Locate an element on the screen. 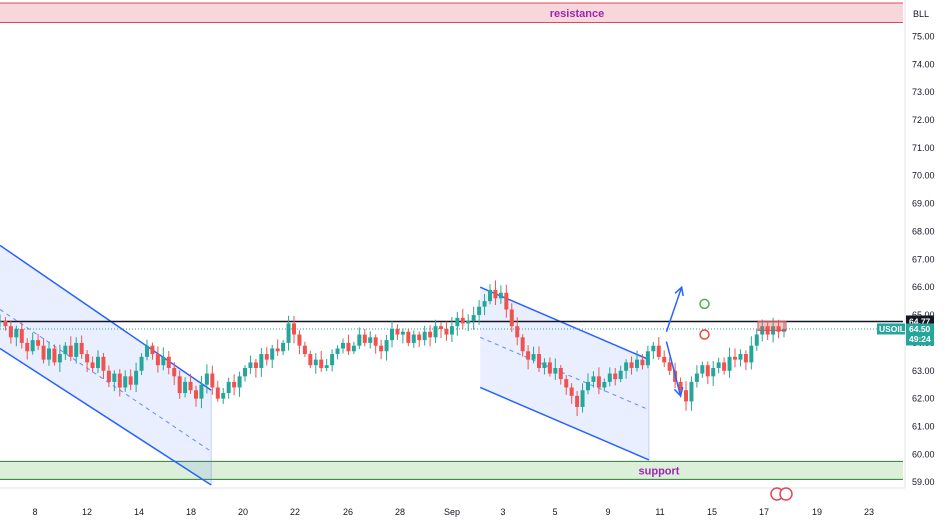 This screenshot has height=527, width=945. x-tick-label: 17 is located at coordinates (764, 512).